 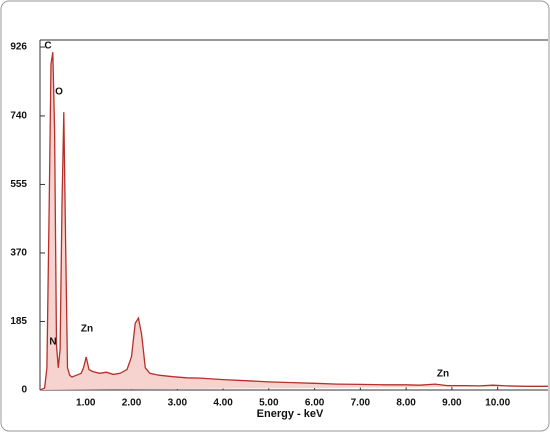 What do you see at coordinates (223, 403) in the screenshot?
I see `x-tick-label: 4.00` at bounding box center [223, 403].